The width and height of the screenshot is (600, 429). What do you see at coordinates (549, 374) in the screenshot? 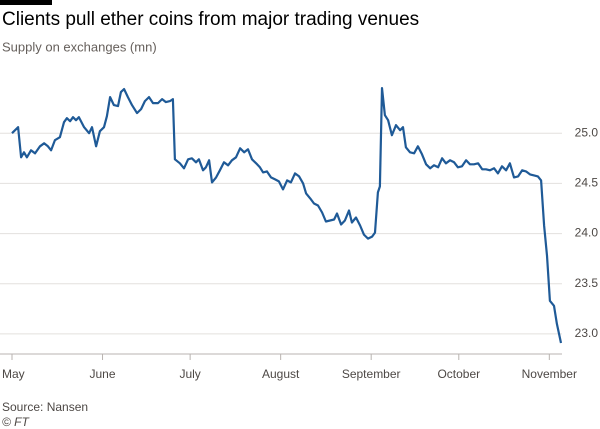
I see `x-tick-label: November` at bounding box center [549, 374].